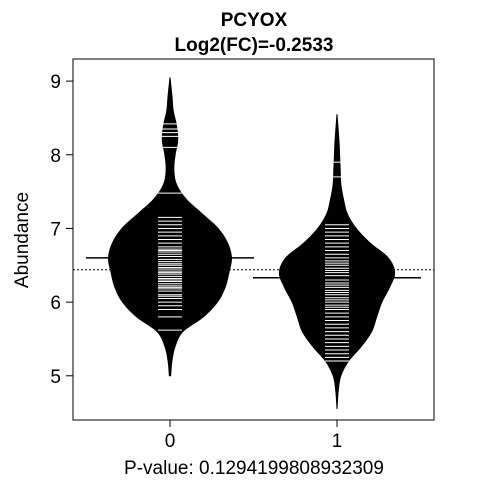 The image size is (480, 480). Describe the element at coordinates (62, 230) in the screenshot. I see `y-axis: 5 6 7 8 9` at that location.